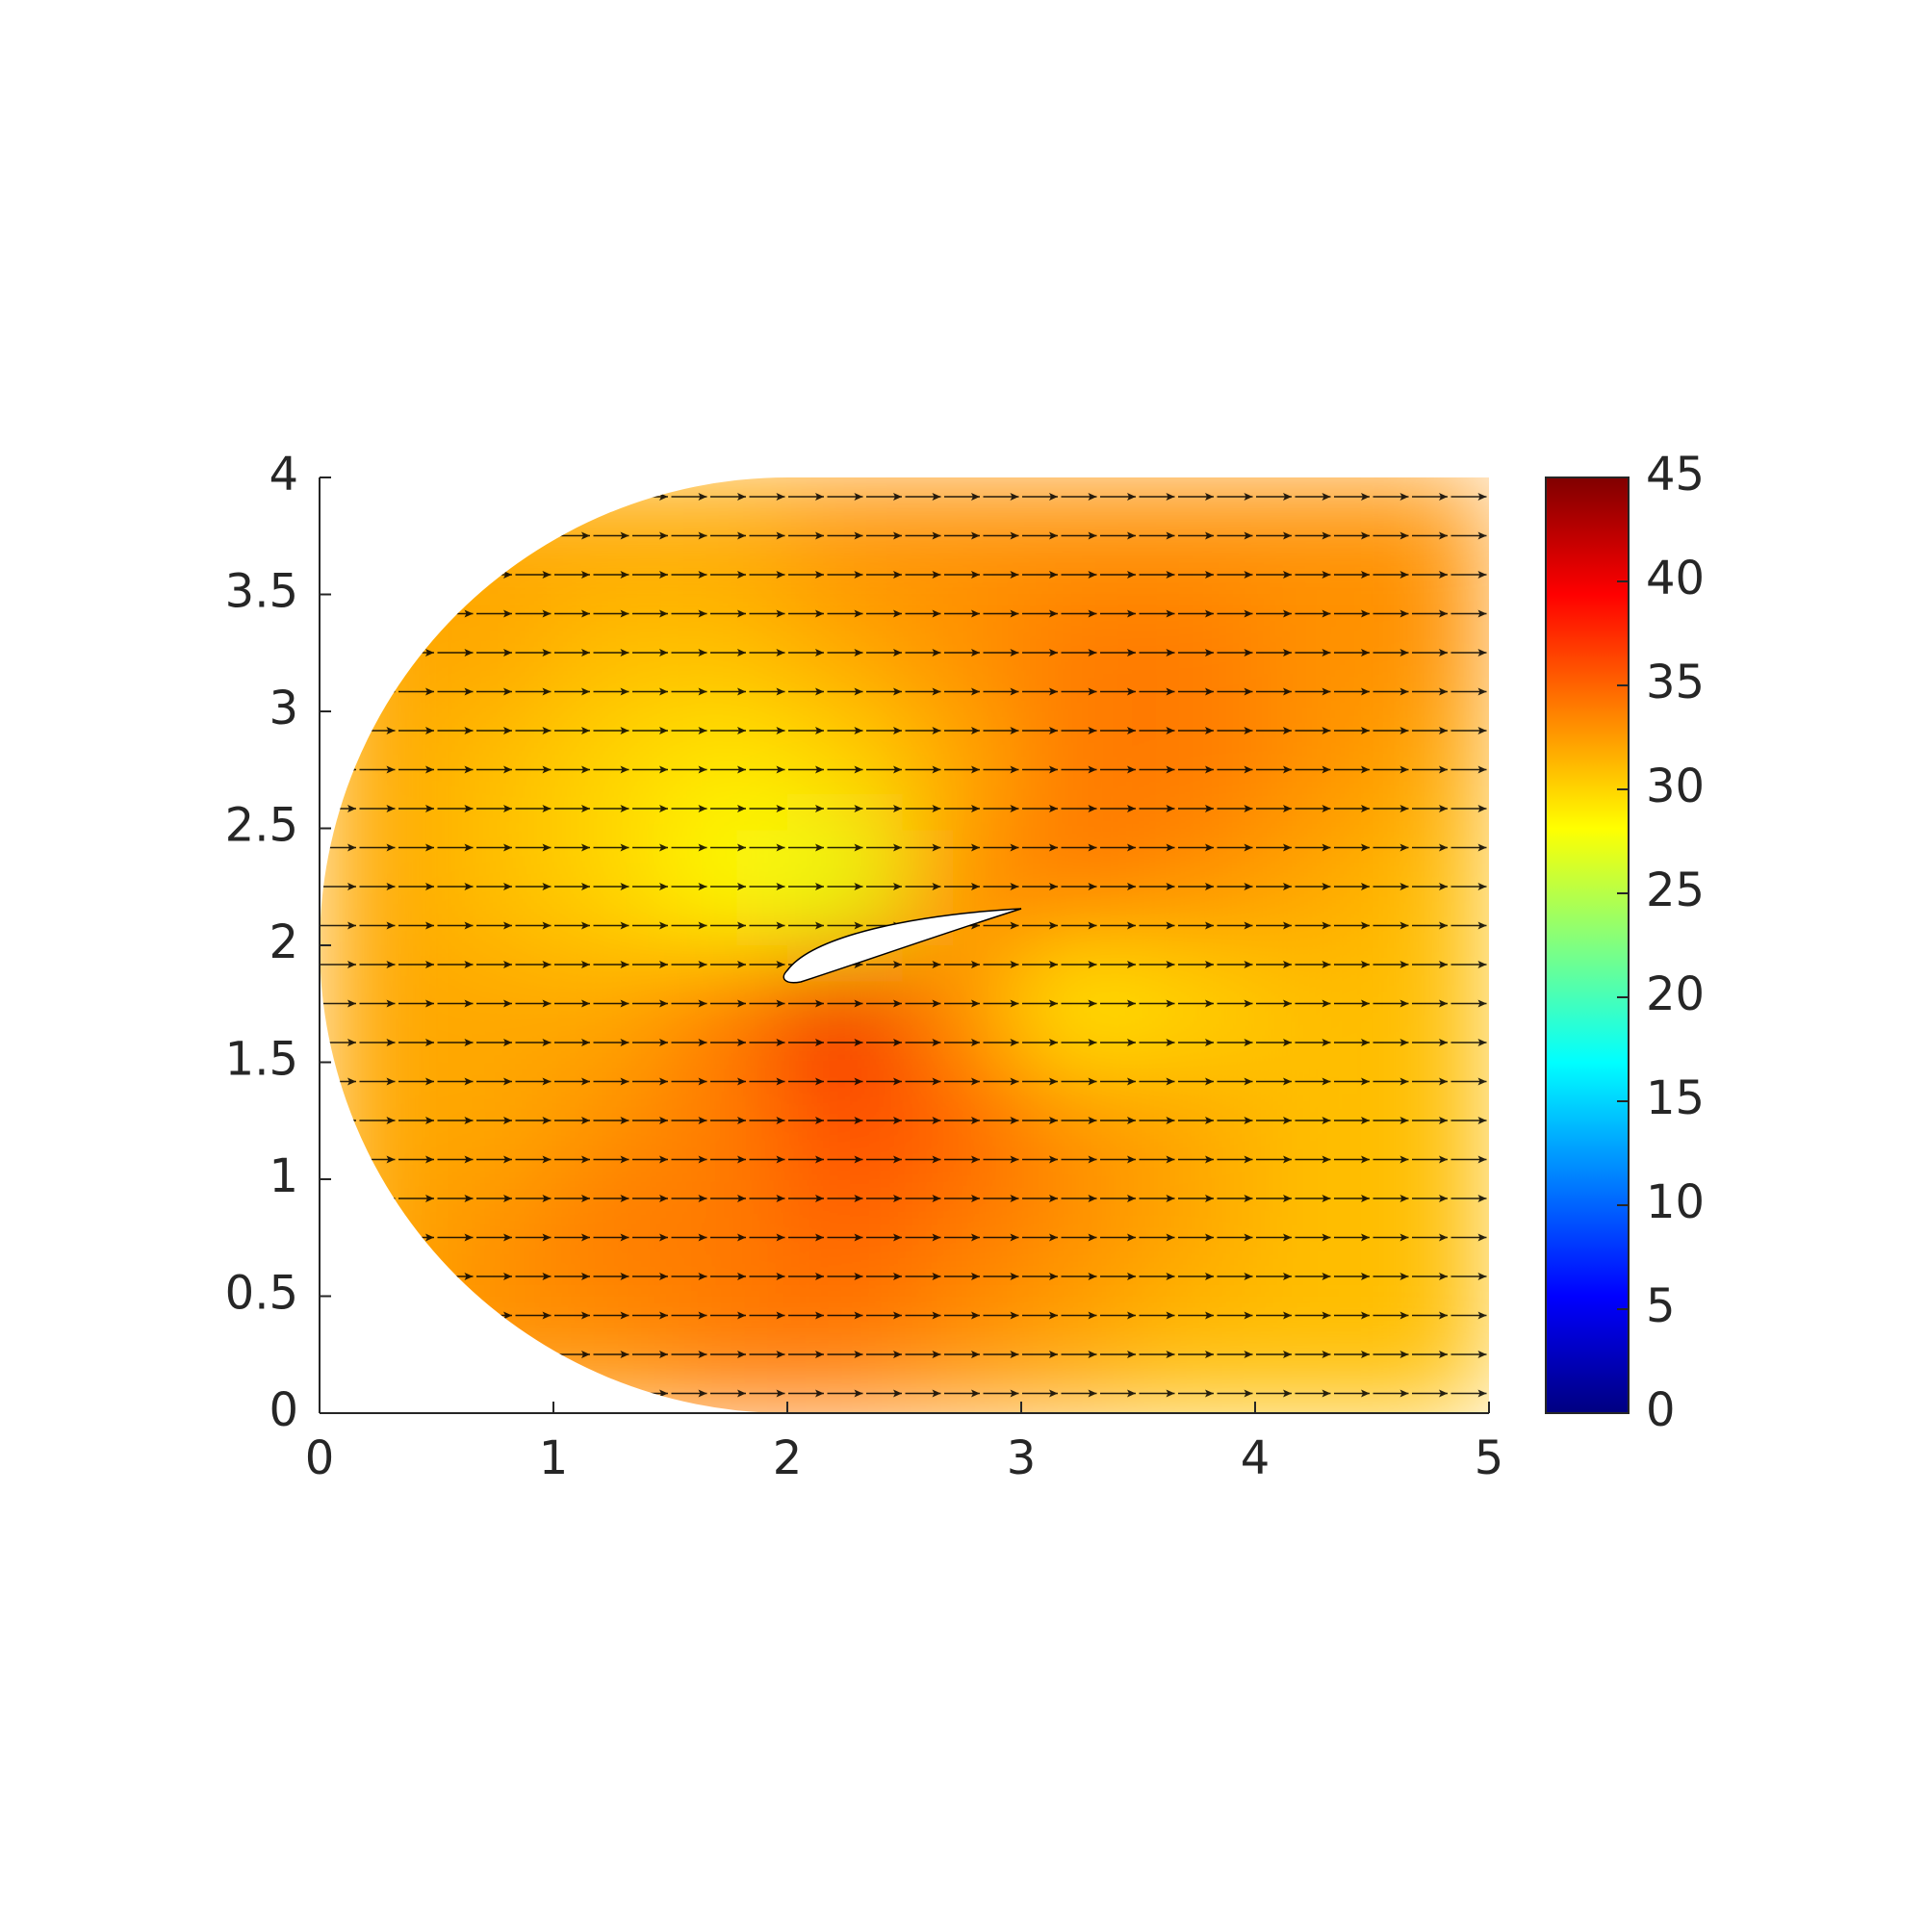 The width and height of the screenshot is (1925, 1932). Describe the element at coordinates (320, 1458) in the screenshot. I see `x-tick-label: 0` at that location.